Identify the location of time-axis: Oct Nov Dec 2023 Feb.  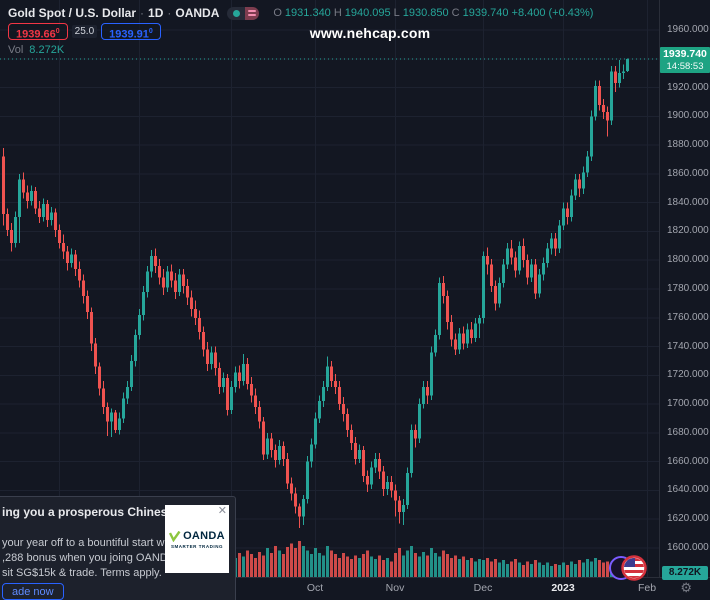
(355, 588).